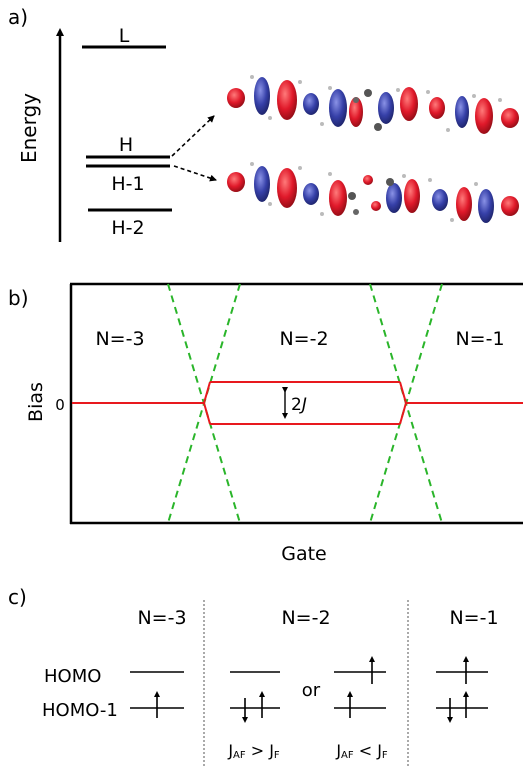 This screenshot has width=523, height=768. I want to click on level-l-label: L, so click(124, 36).